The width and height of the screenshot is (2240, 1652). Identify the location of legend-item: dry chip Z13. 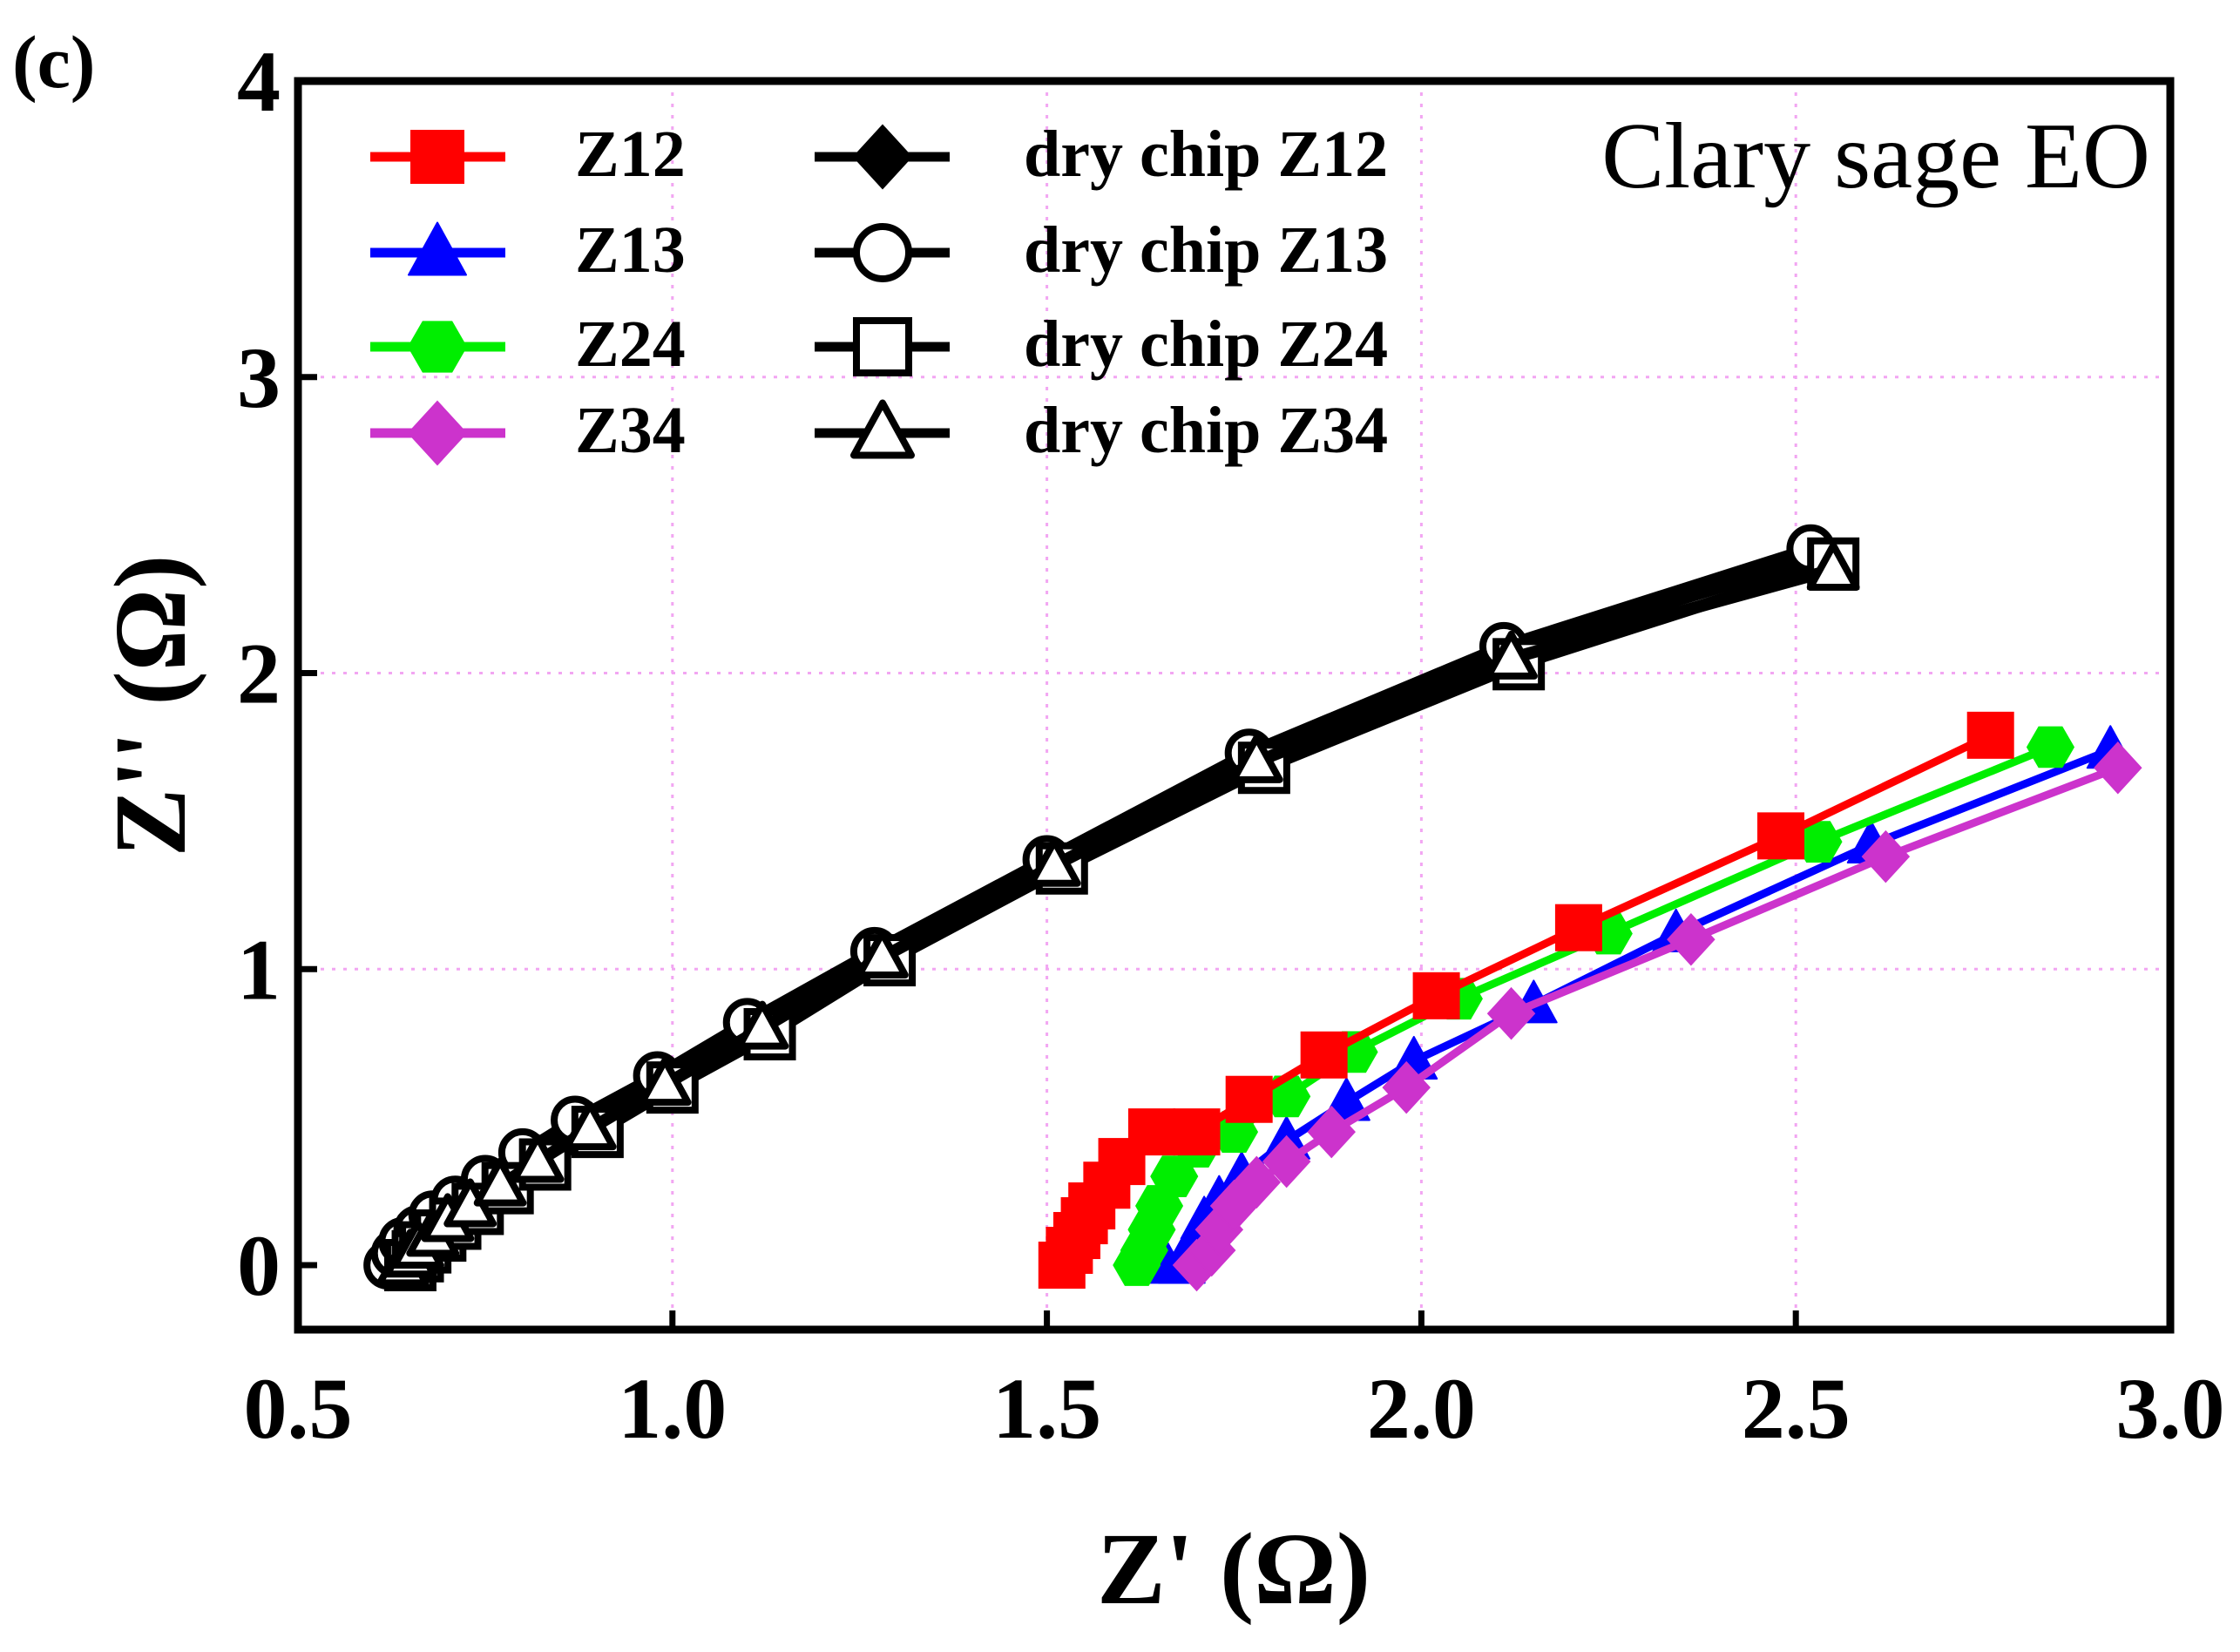
(1101, 250).